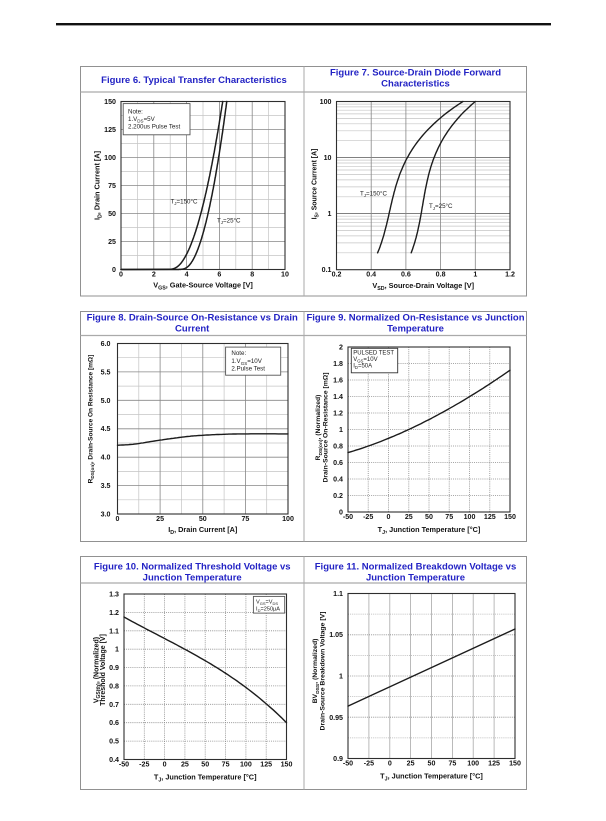 This screenshot has height=821, width=606. I want to click on svg-text: 0.8, so click(114, 686).